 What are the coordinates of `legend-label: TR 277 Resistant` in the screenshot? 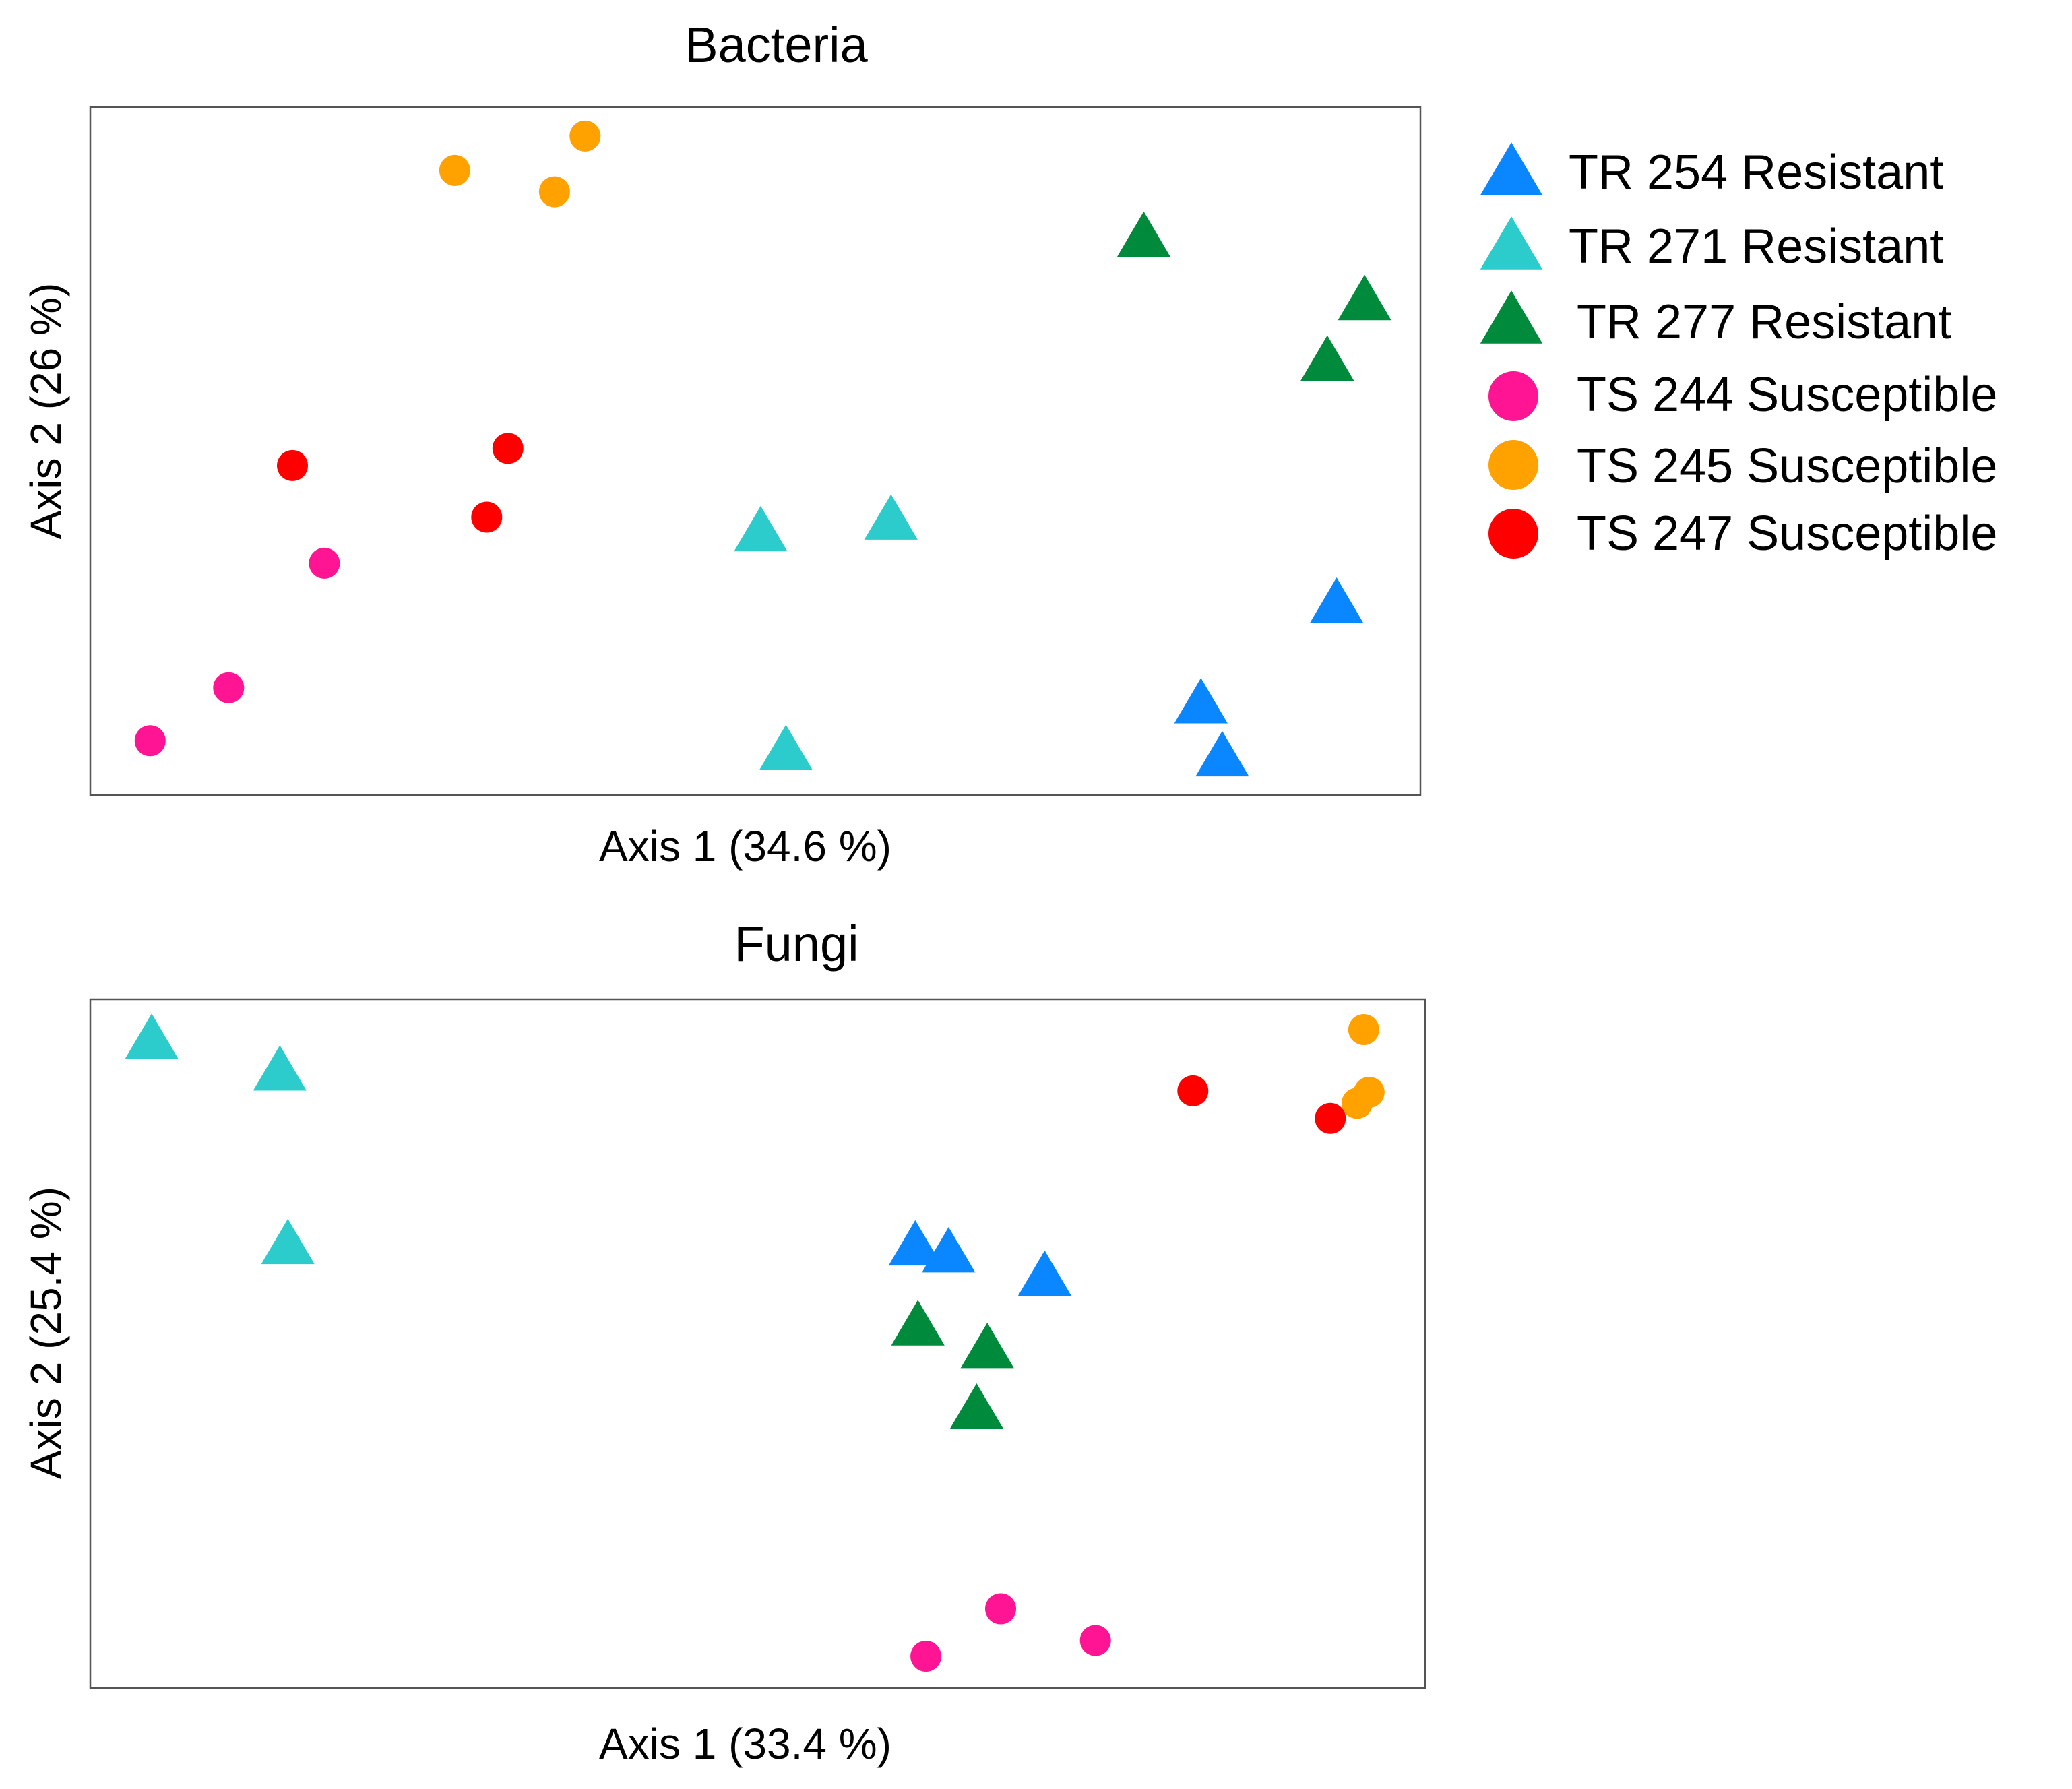 It's located at (1764, 322).